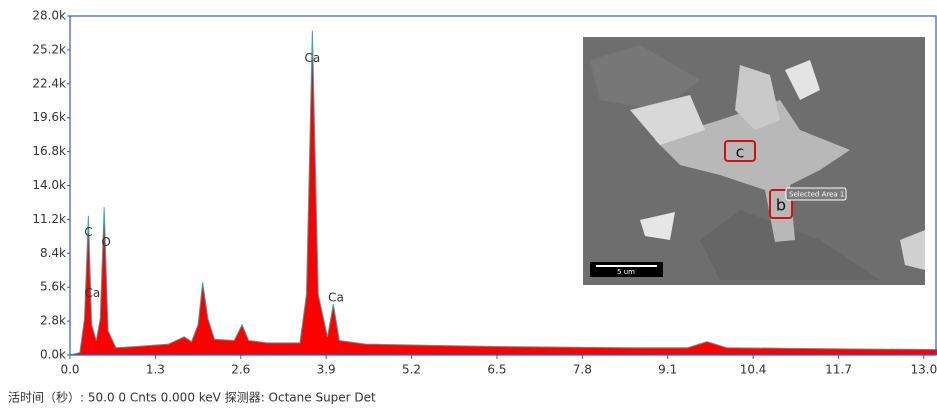  What do you see at coordinates (53, 355) in the screenshot?
I see `y-tick-label: 0.0k` at bounding box center [53, 355].